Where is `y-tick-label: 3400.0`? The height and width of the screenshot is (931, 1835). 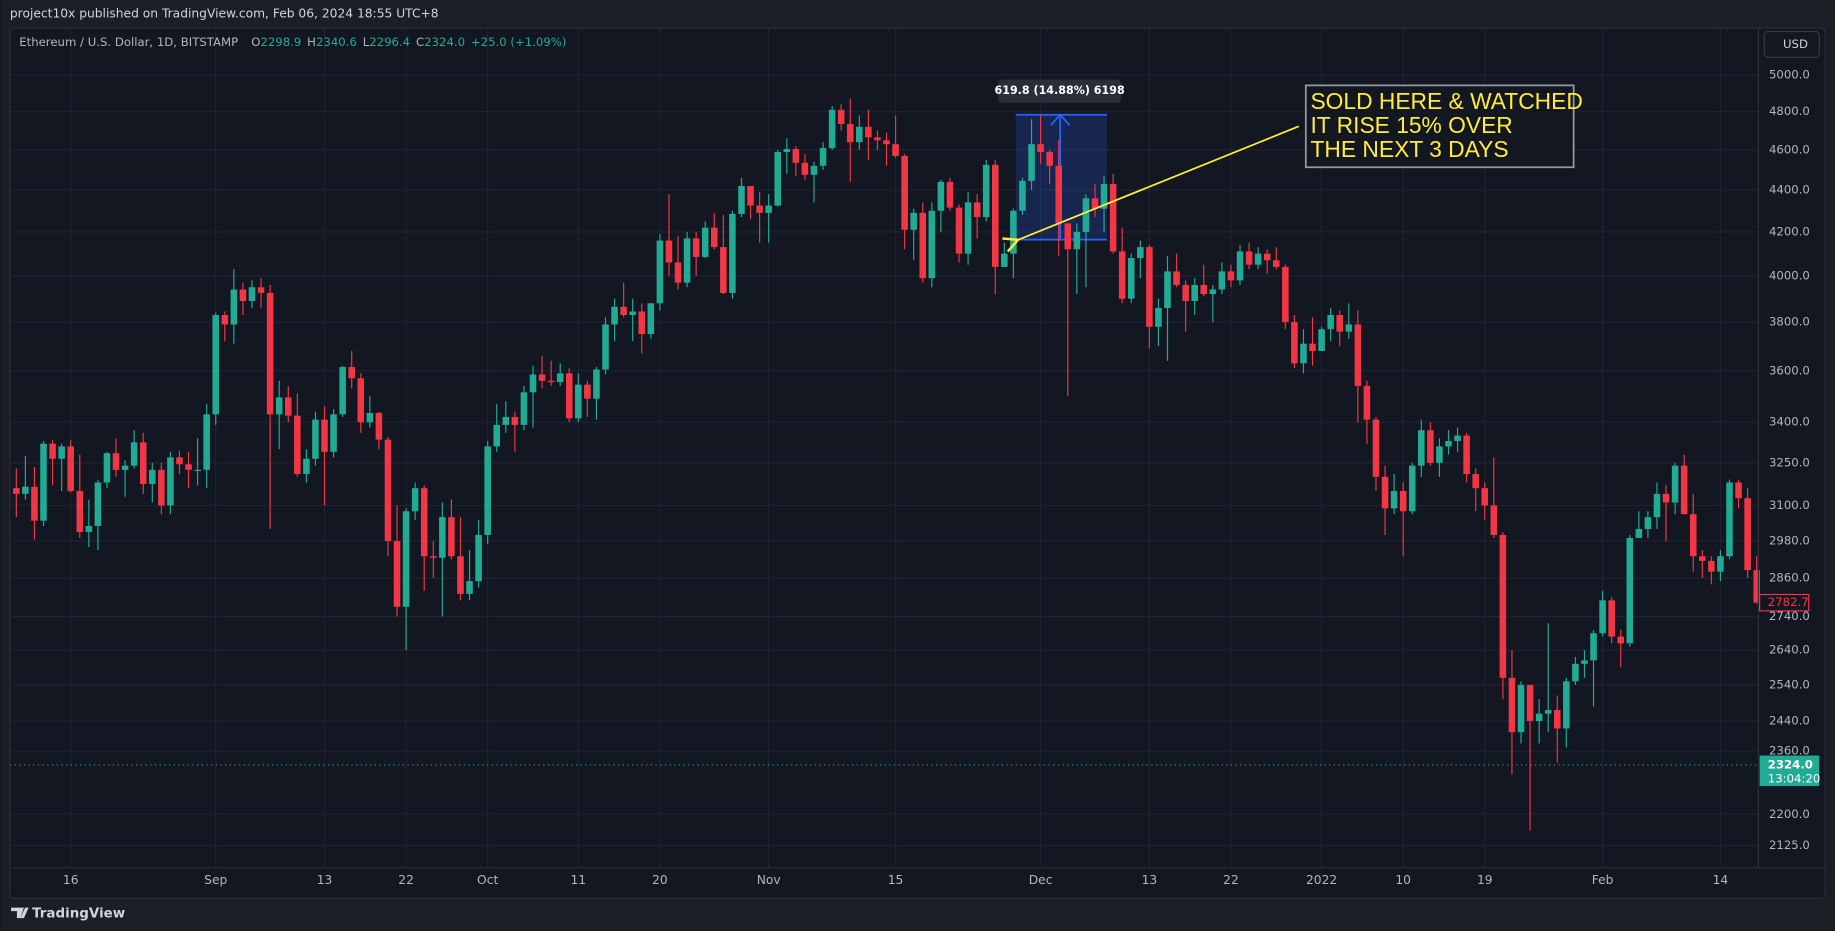 y-tick-label: 3400.0 is located at coordinates (1789, 422).